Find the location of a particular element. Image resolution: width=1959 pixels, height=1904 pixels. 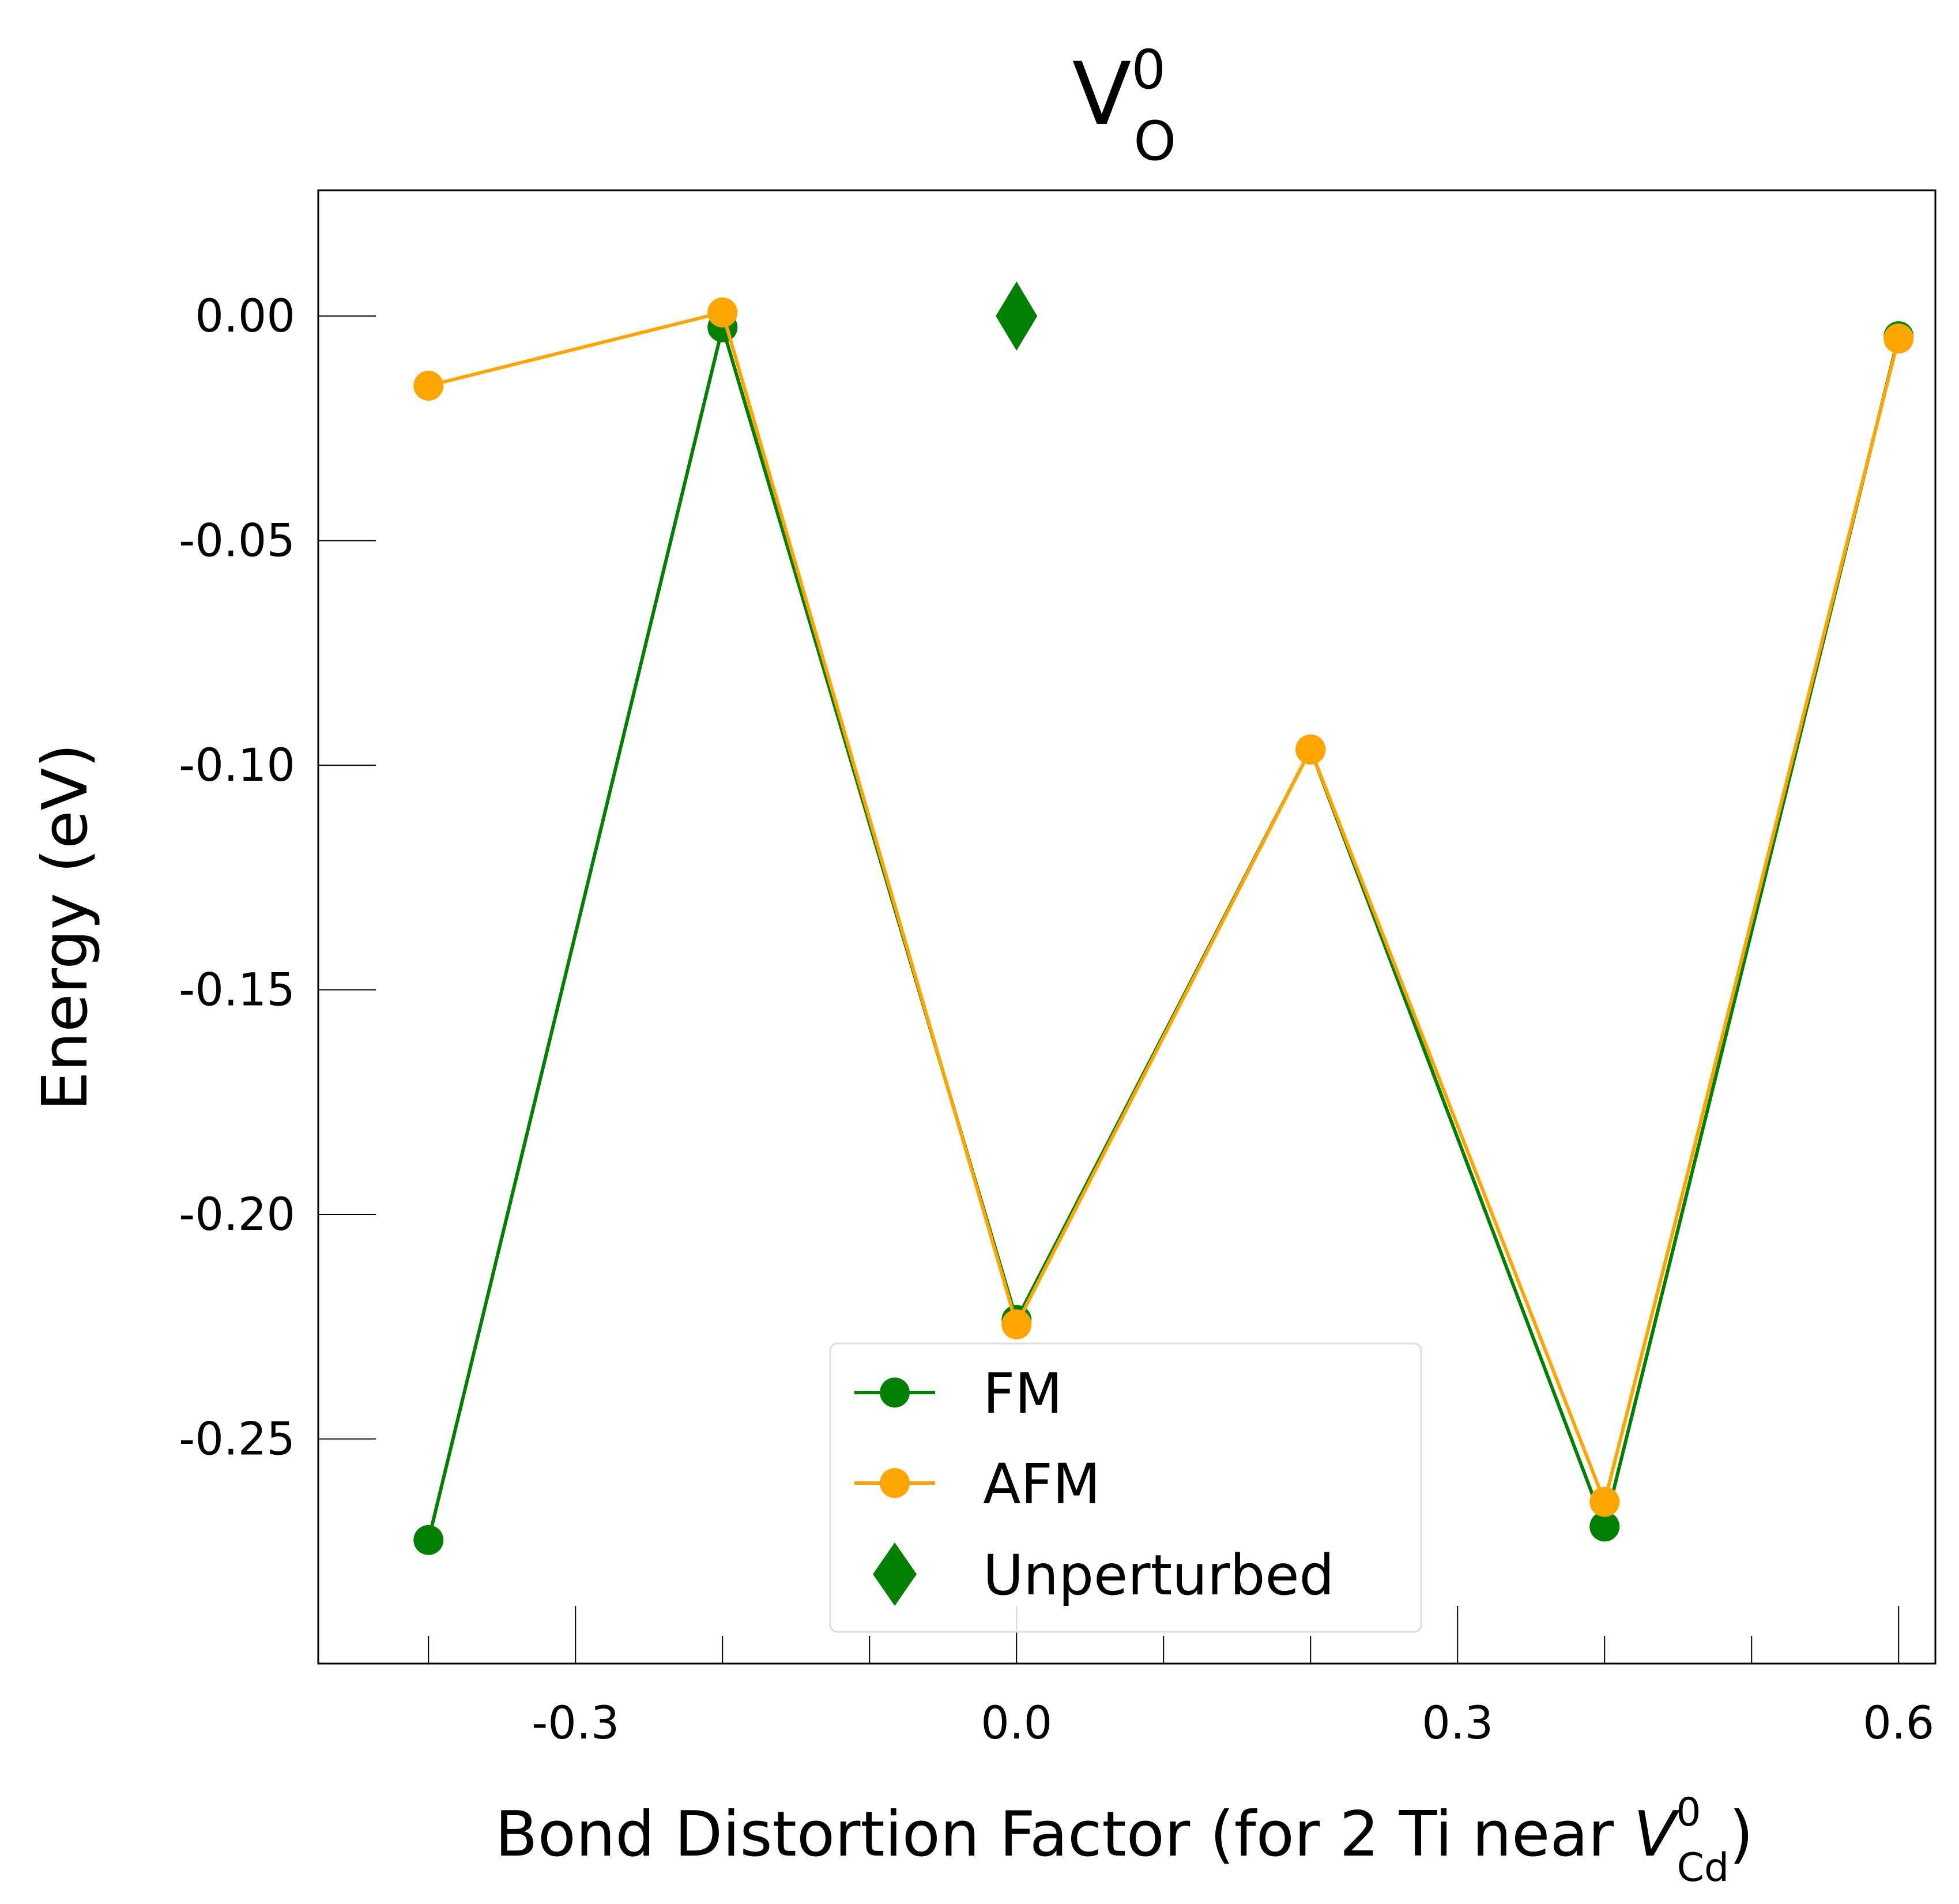

y-tick-label: -0.15 is located at coordinates (237, 991).